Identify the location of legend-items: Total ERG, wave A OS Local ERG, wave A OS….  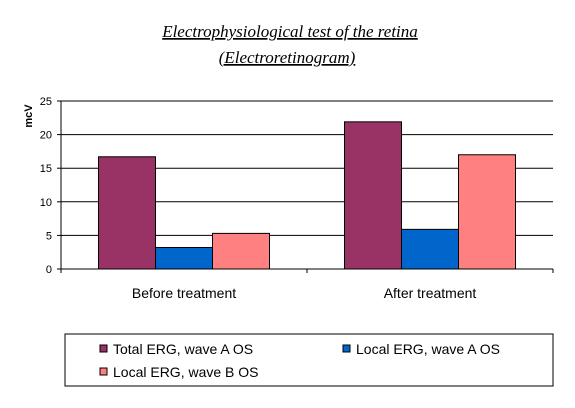
(299, 360).